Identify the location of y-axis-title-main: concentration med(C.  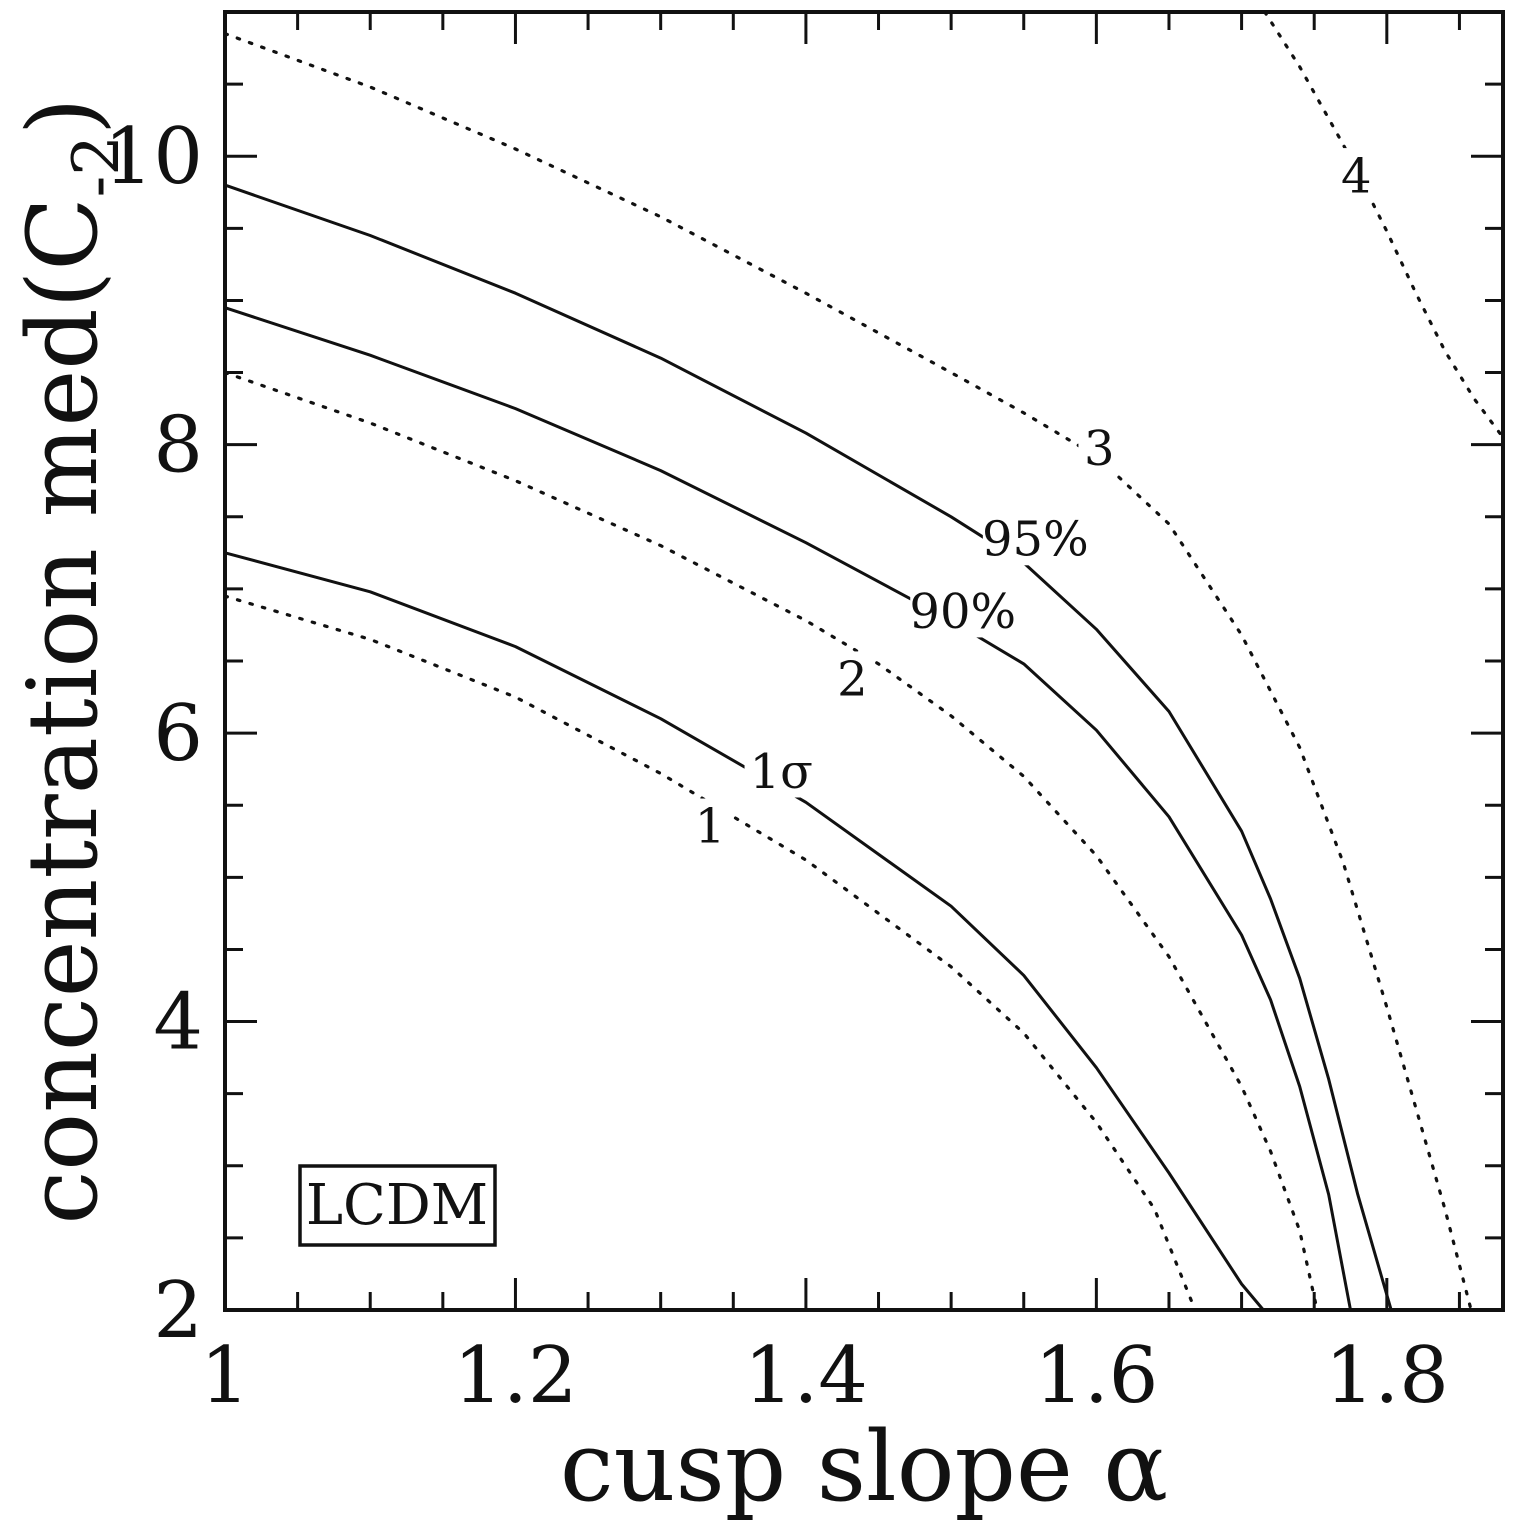
(63, 710).